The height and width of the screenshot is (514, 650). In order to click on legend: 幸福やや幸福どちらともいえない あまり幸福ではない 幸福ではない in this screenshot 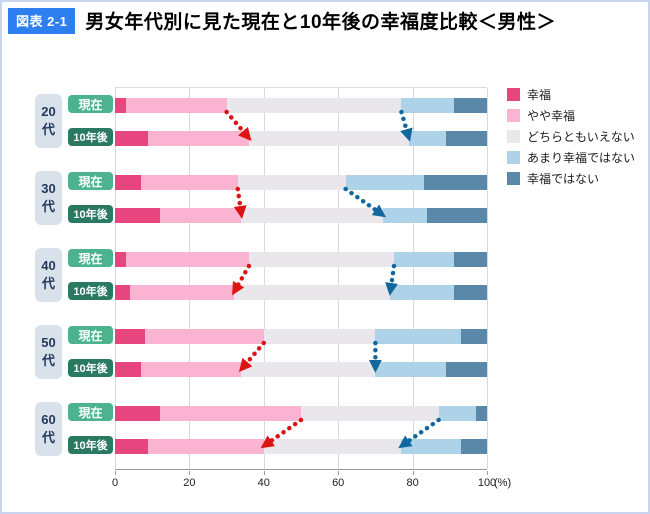, I will do `click(571, 140)`.